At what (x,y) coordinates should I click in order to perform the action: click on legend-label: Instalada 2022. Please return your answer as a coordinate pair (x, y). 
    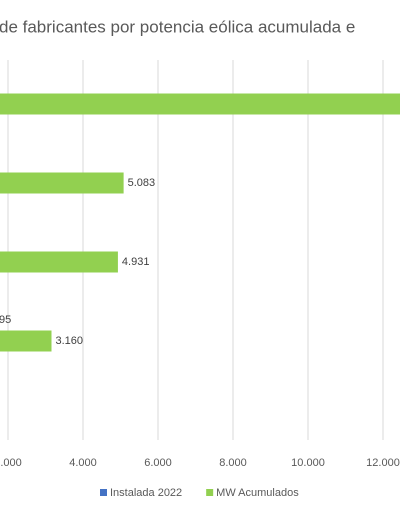
    Looking at the image, I should click on (146, 493).